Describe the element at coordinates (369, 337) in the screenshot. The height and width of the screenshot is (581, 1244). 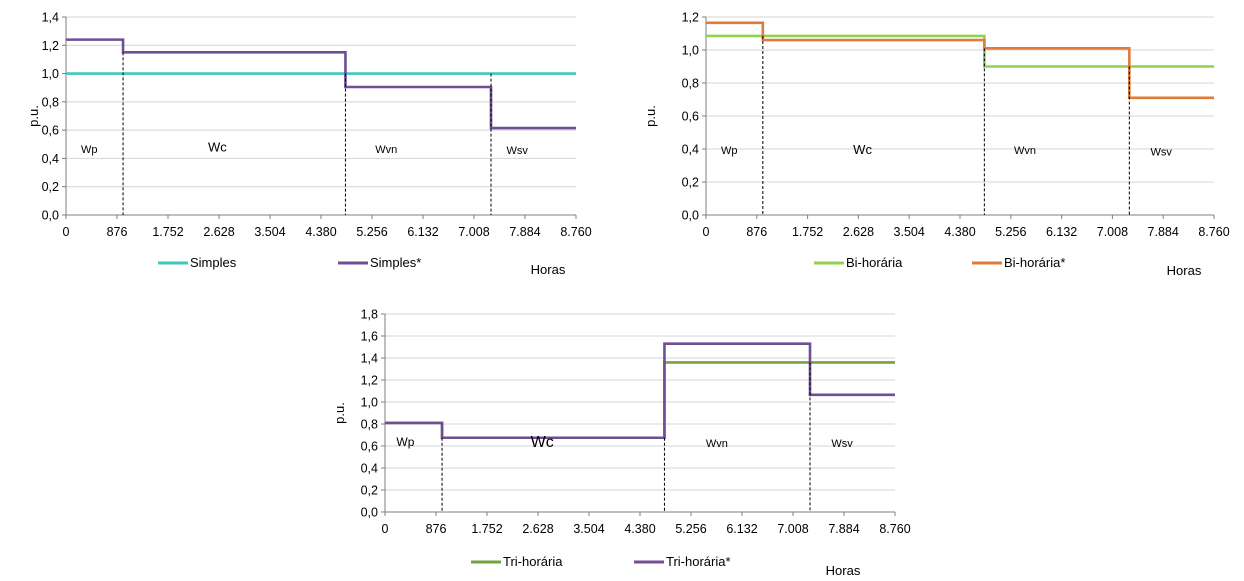
I see `y-tick-label: 1,6` at that location.